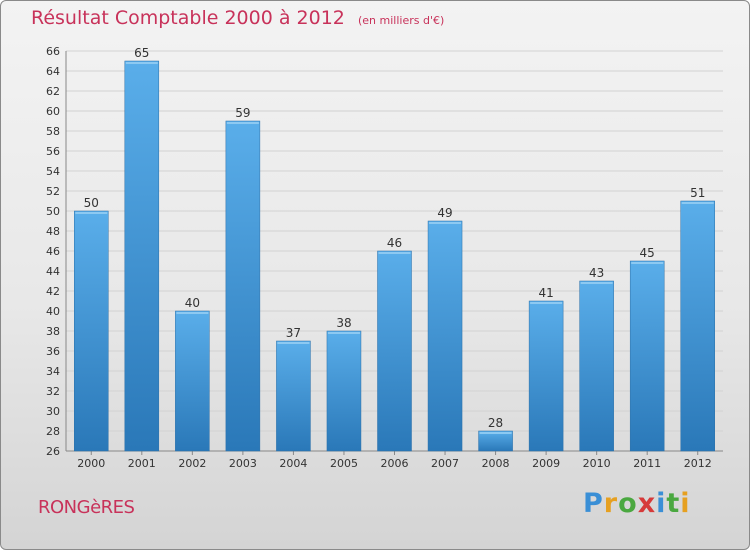  Describe the element at coordinates (192, 463) in the screenshot. I see `x-tick-label: 2002` at that location.